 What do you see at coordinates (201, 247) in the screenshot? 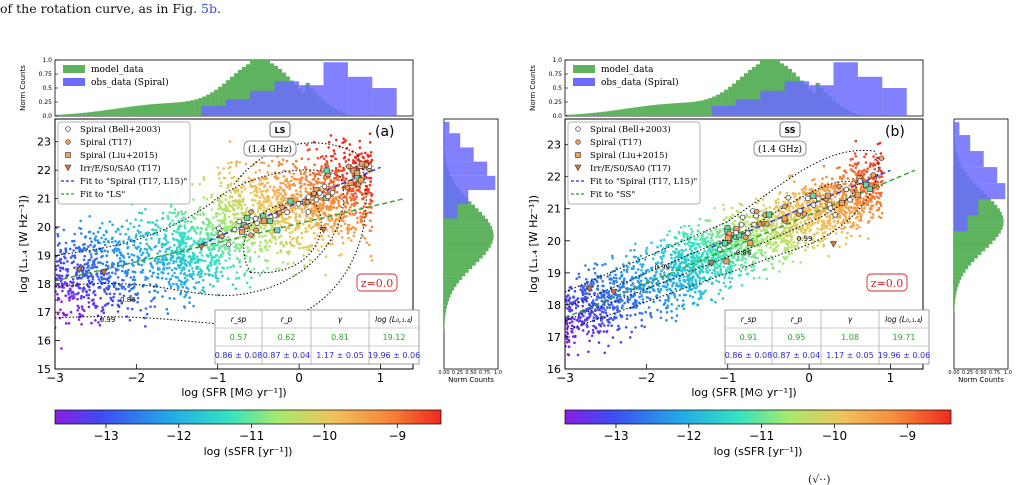
I see `obs-point-irr` at bounding box center [201, 247].